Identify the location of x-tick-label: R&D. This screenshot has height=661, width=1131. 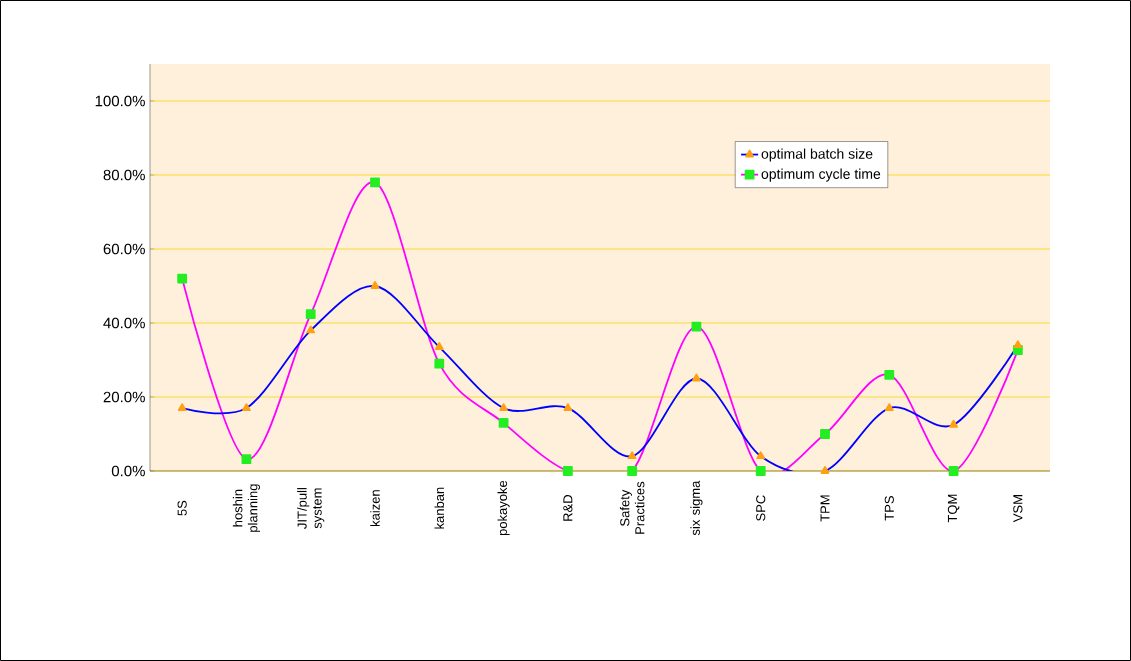
(568, 508).